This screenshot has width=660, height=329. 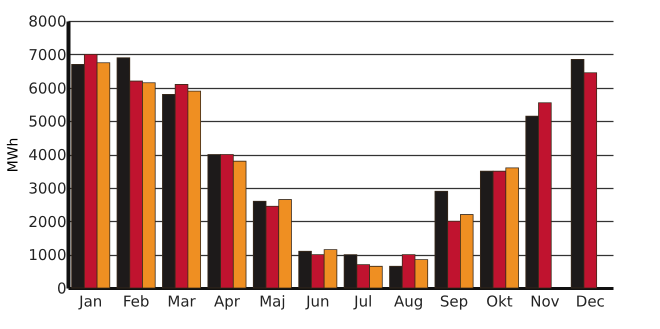 I want to click on x-tick-label: Maj, so click(x=272, y=301).